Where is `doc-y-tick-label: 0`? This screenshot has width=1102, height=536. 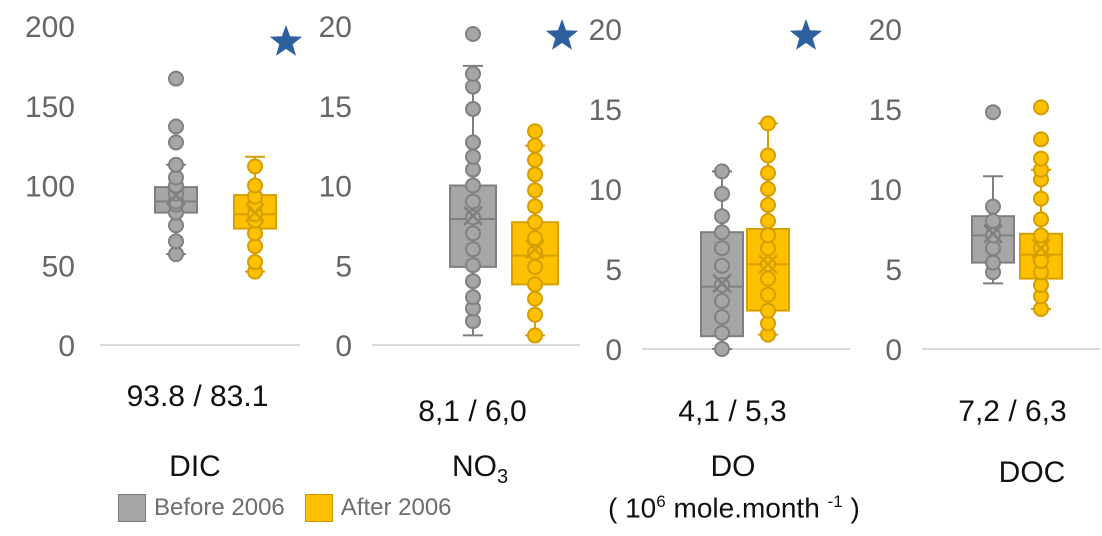 doc-y-tick-label: 0 is located at coordinates (893, 350).